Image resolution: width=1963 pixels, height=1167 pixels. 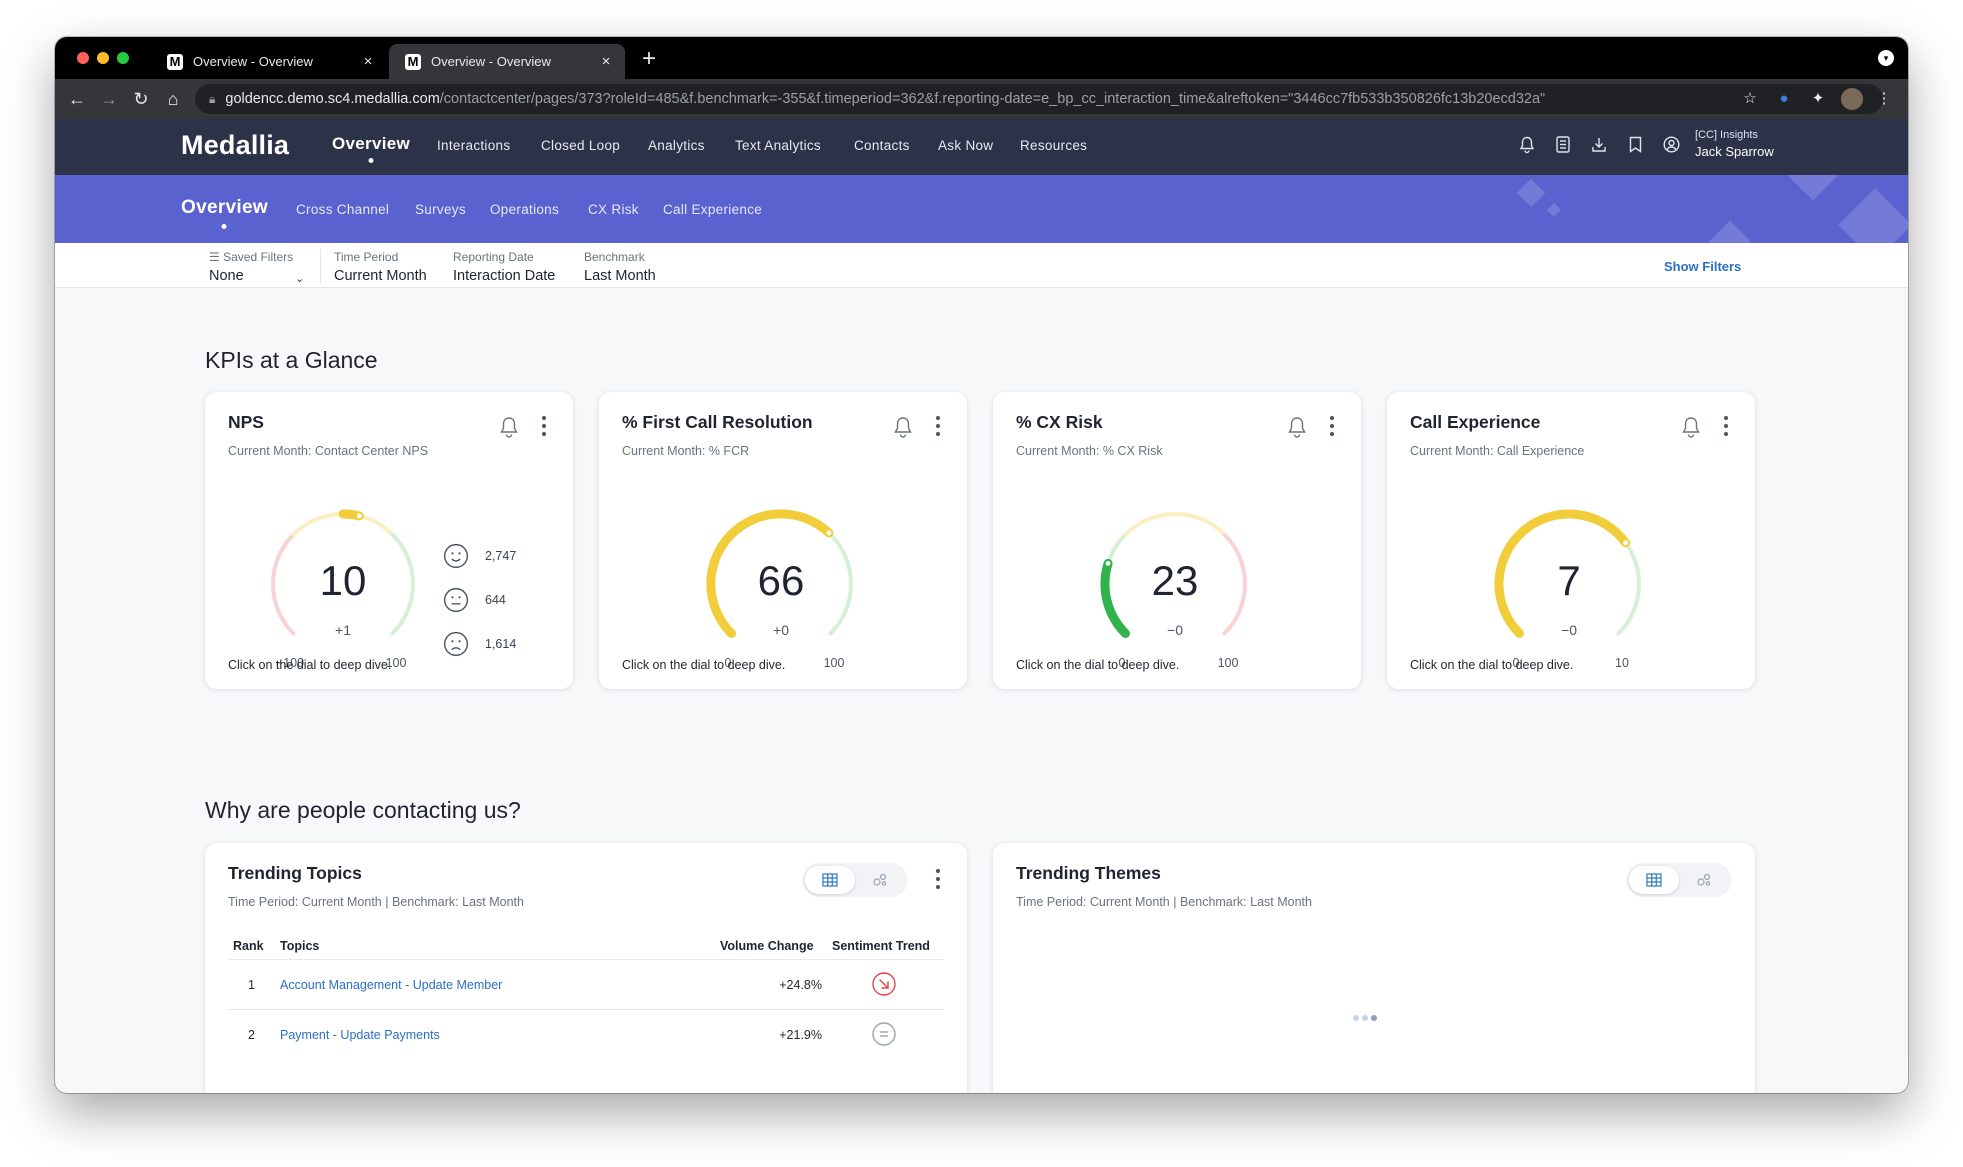 What do you see at coordinates (713, 209) in the screenshot?
I see `tab-call-experience: Call Experience` at bounding box center [713, 209].